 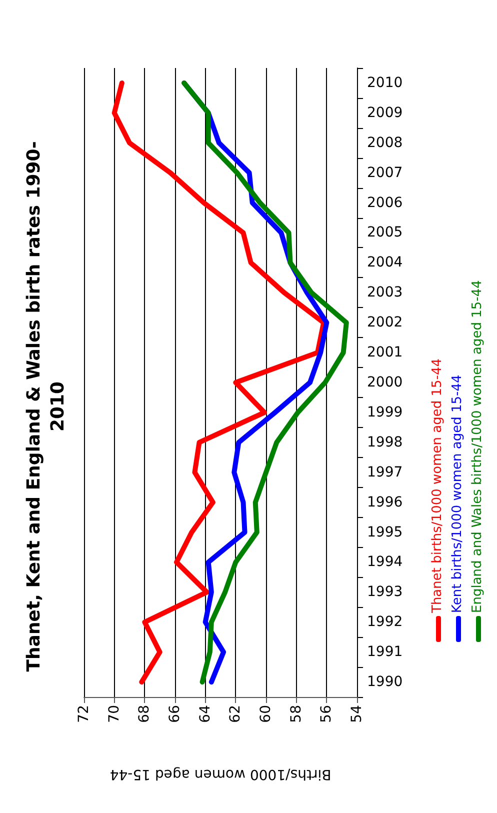 What do you see at coordinates (385, 442) in the screenshot?
I see `y-tick-label: 1998` at bounding box center [385, 442].